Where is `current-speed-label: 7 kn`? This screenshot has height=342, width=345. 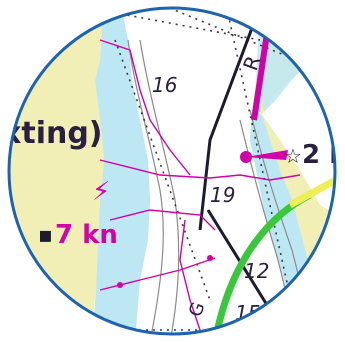
current-speed-label: 7 kn is located at coordinates (86, 235).